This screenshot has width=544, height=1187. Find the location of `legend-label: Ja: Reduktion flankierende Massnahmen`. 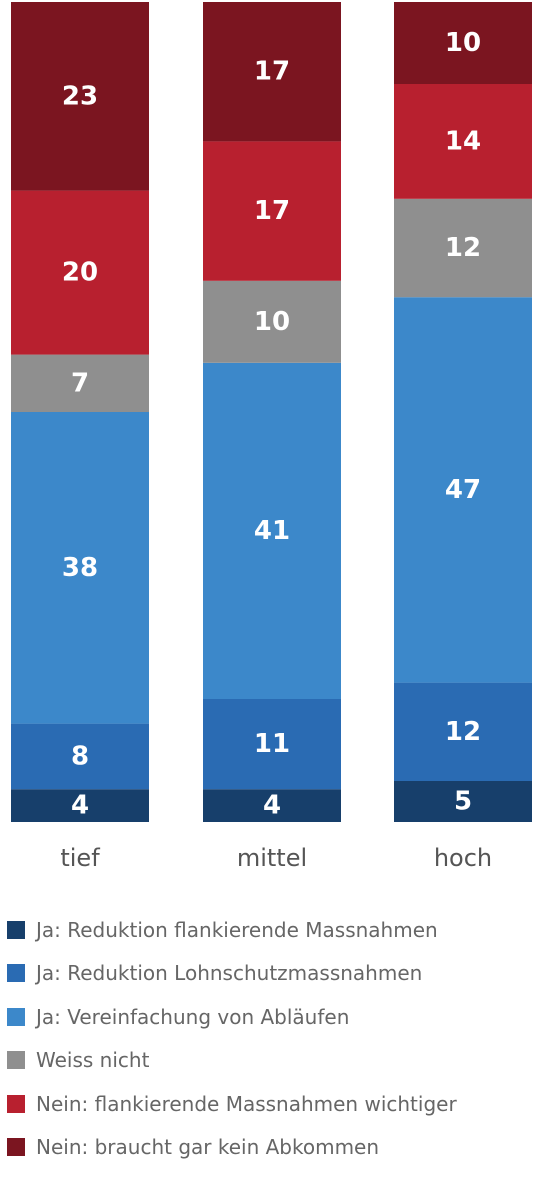

legend-label: Ja: Reduktion flankierende Massnahmen is located at coordinates (237, 929).